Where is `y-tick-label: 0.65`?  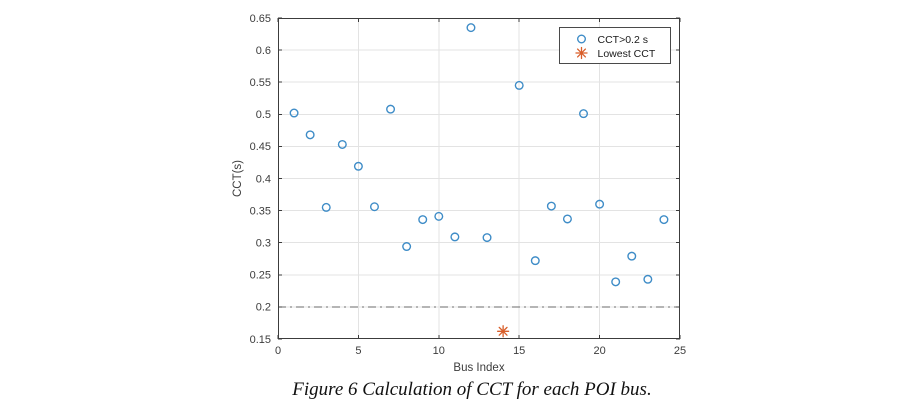
y-tick-label: 0.65 is located at coordinates (260, 19).